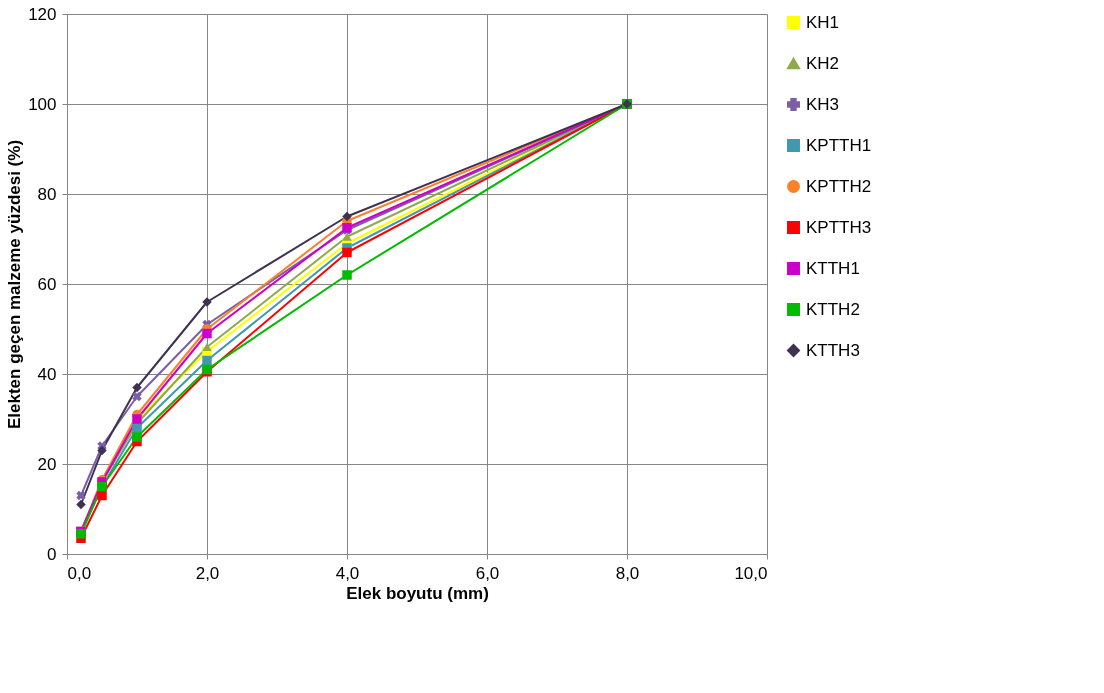 The image size is (1104, 693). Describe the element at coordinates (207, 573) in the screenshot. I see `x-tick-label: 2,0` at that location.